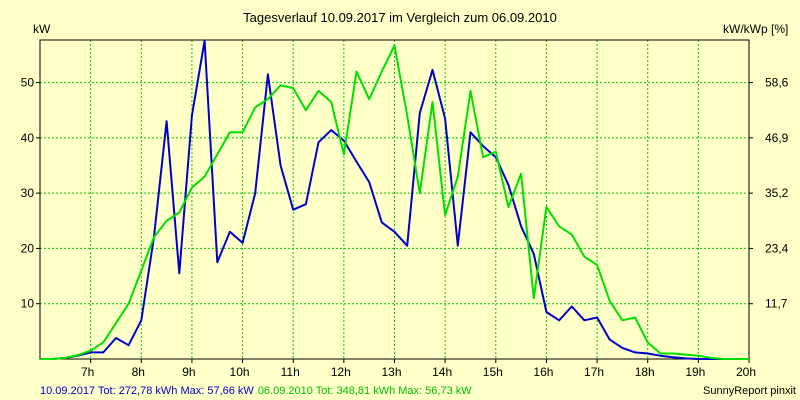 The width and height of the screenshot is (800, 400). I want to click on y-axis-left-label: kW, so click(42, 29).